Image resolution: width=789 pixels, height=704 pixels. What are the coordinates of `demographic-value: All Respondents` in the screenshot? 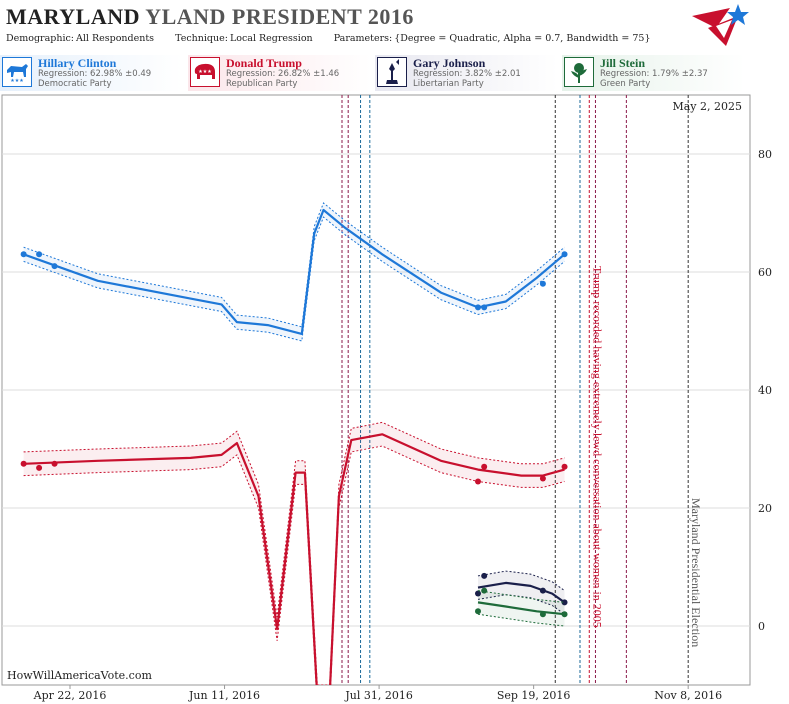 It's located at (115, 38).